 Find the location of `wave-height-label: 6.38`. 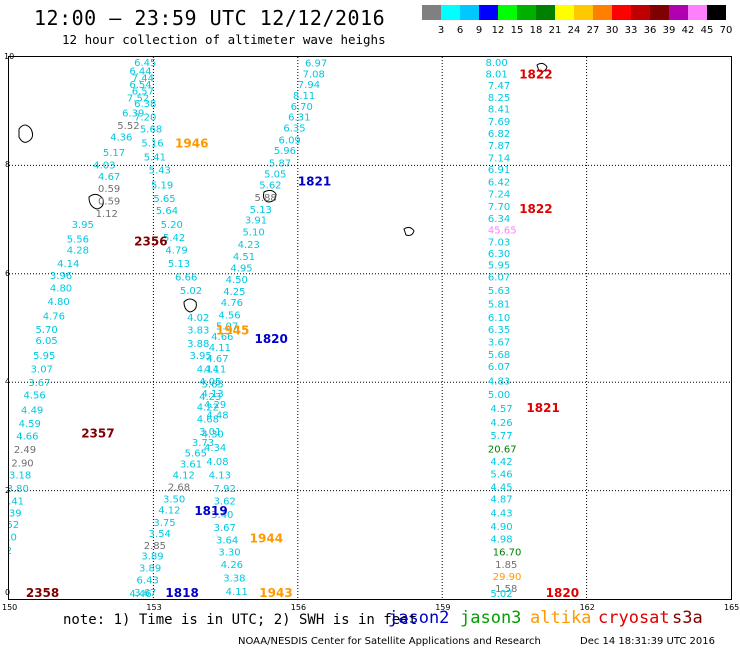

wave-height-label: 6.38 is located at coordinates (145, 104).